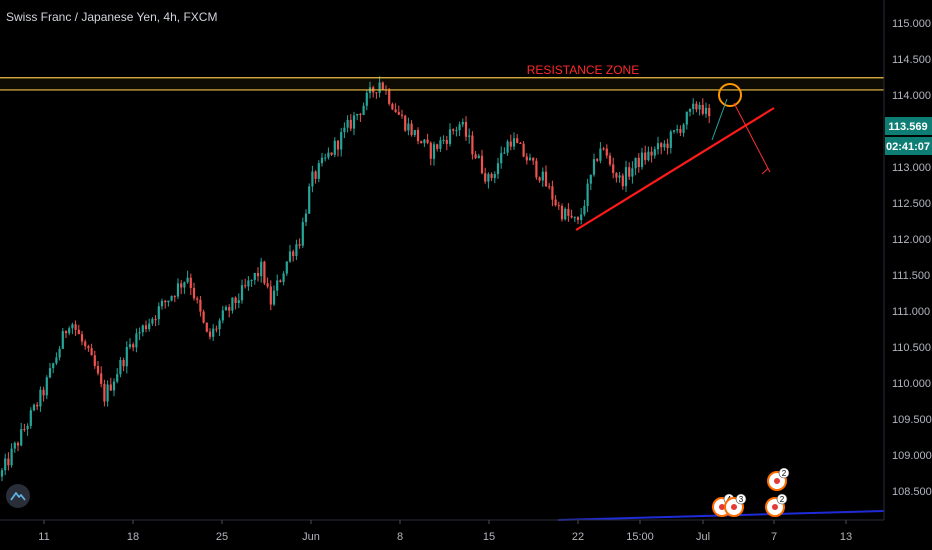  Describe the element at coordinates (784, 473) in the screenshot. I see `event-count-label: 2` at that location.